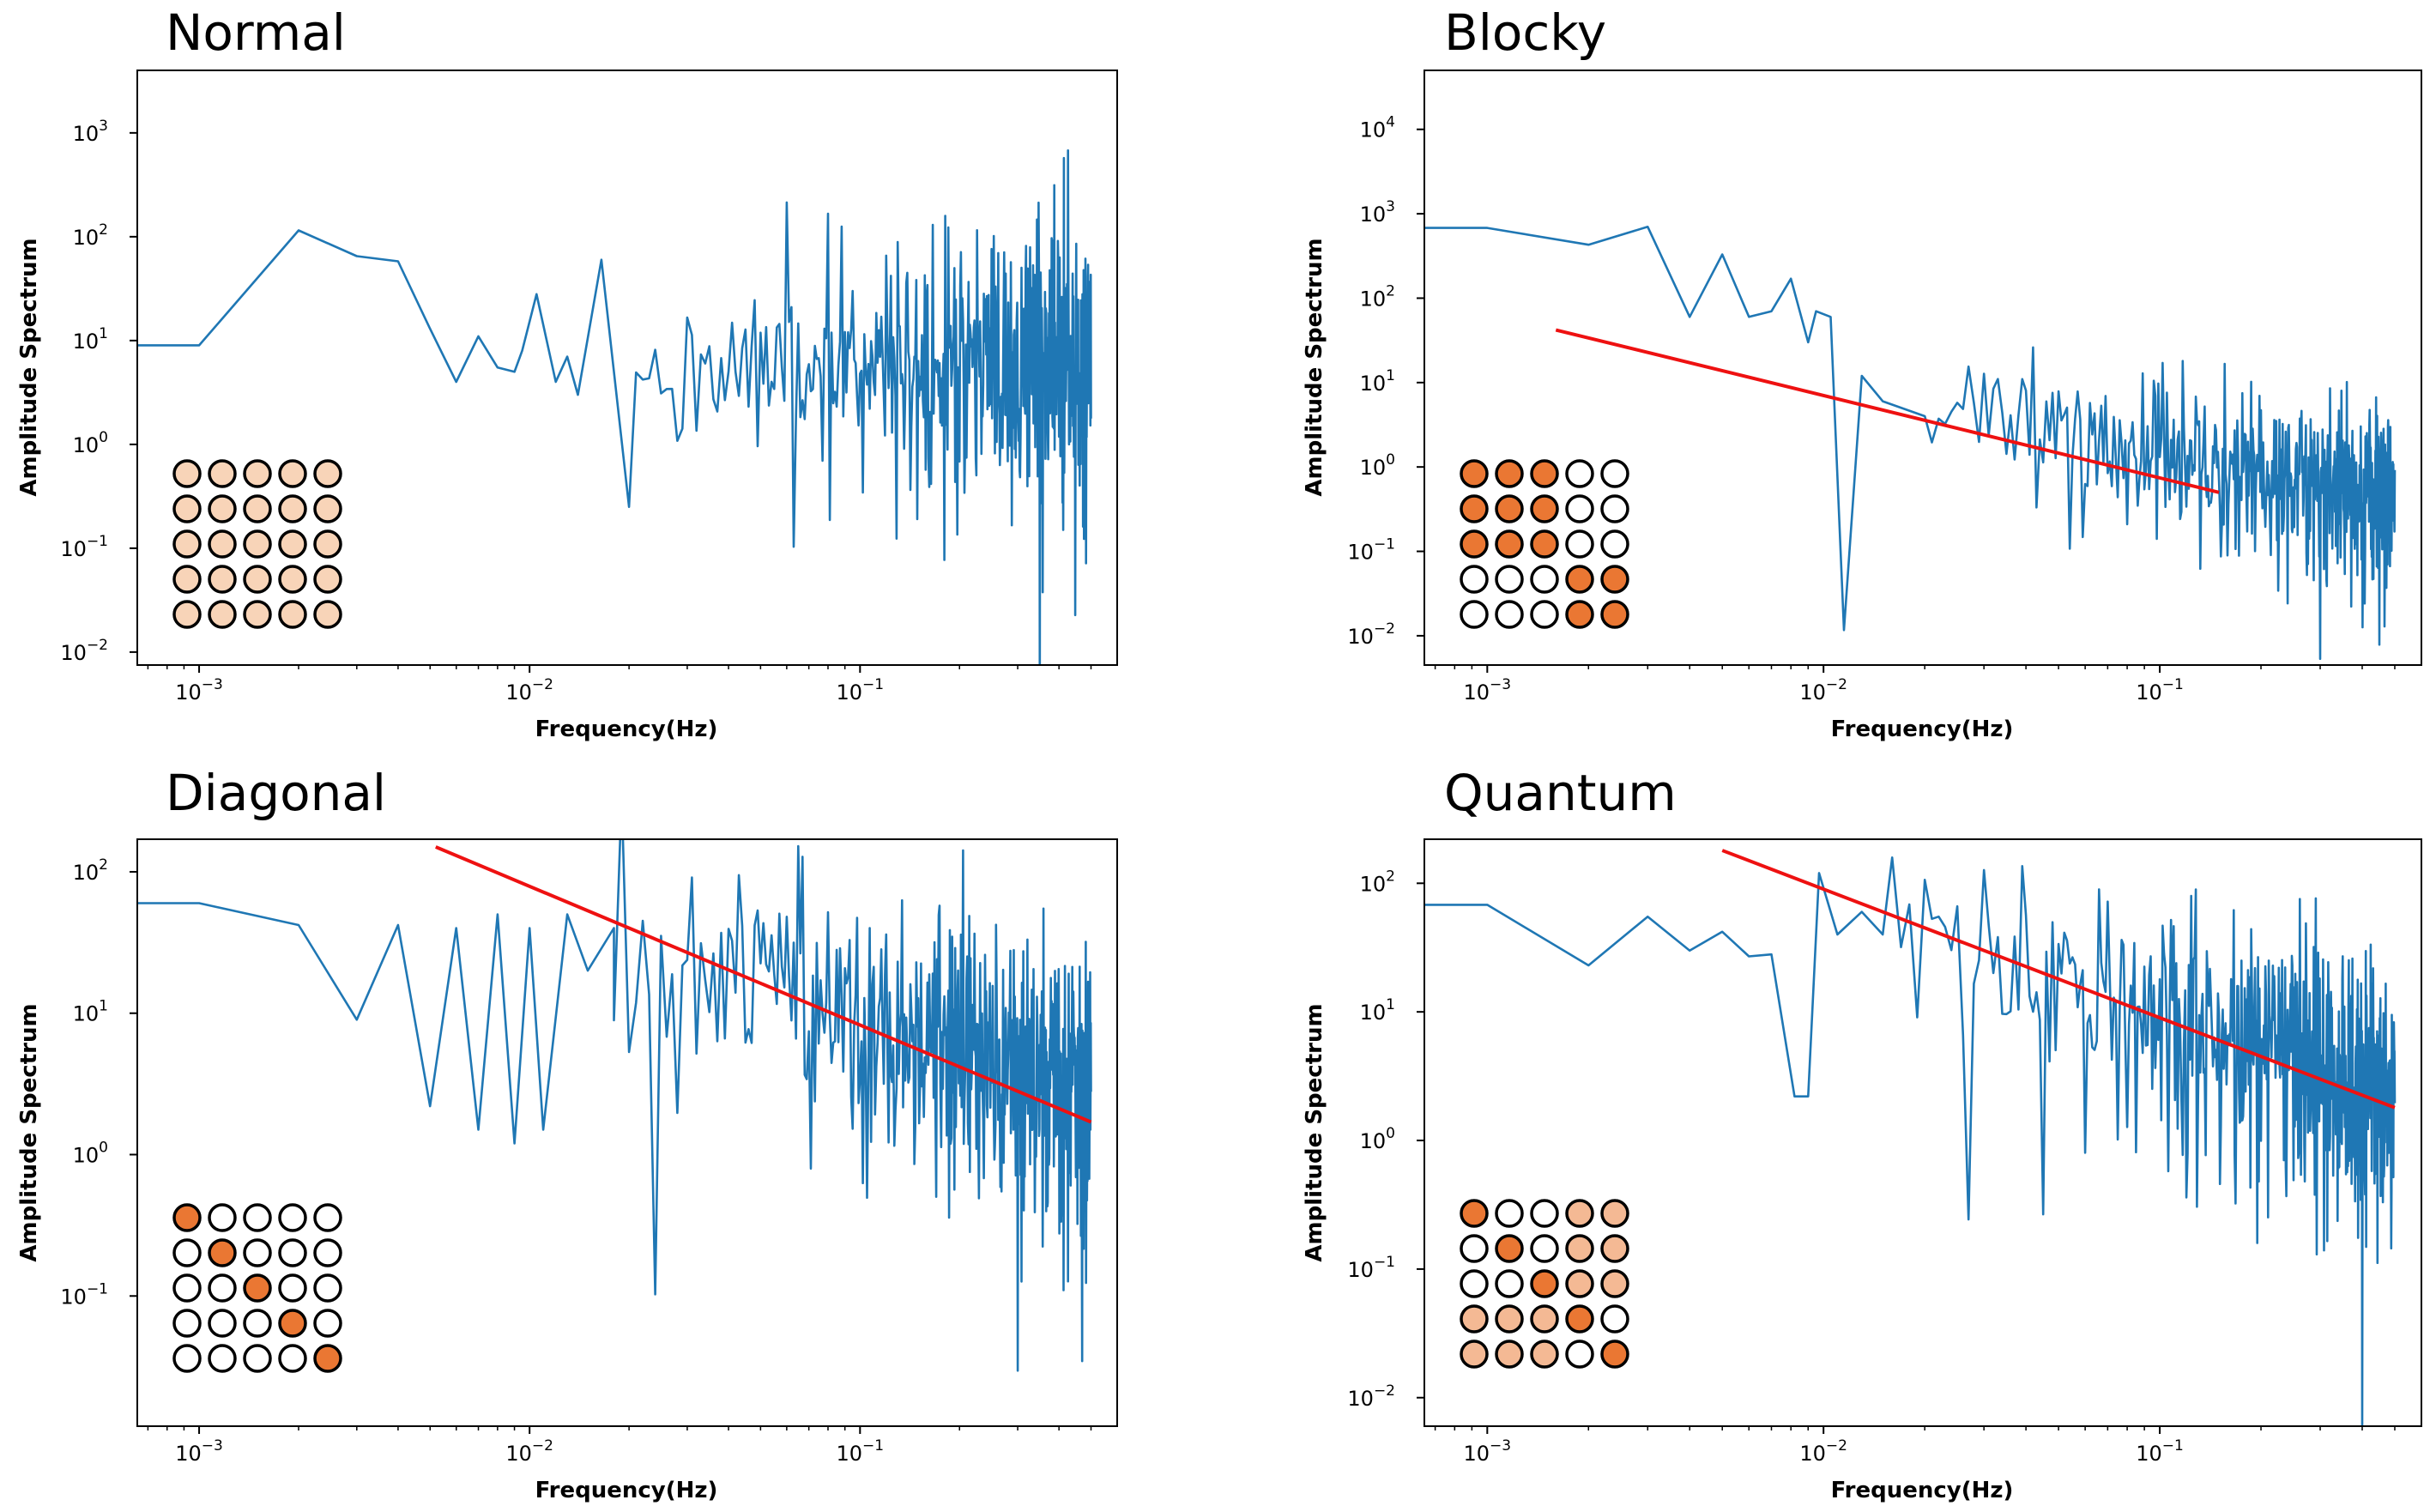 The image size is (2436, 1512). Describe the element at coordinates (276, 793) in the screenshot. I see `panel-title: Diagonal` at that location.